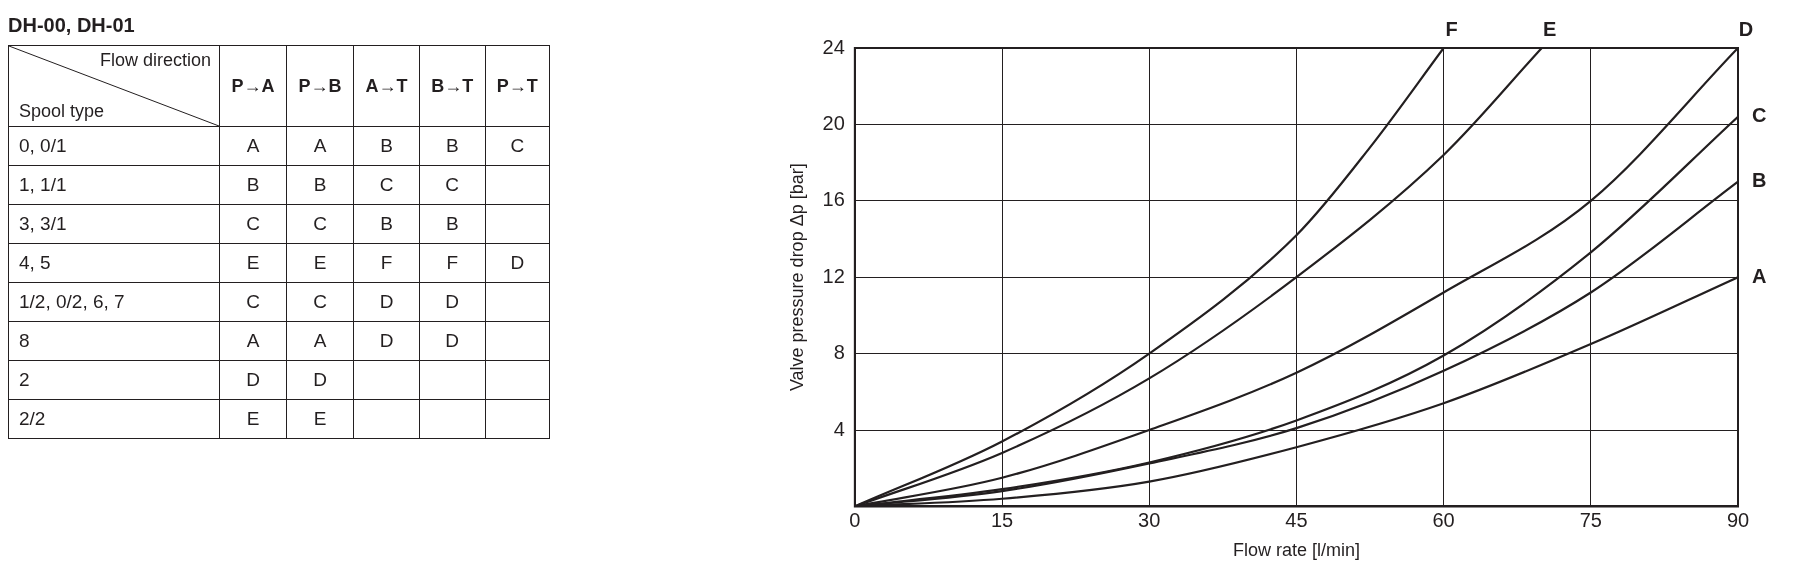 The height and width of the screenshot is (574, 1793). What do you see at coordinates (839, 428) in the screenshot?
I see `y-tick-label: 4` at bounding box center [839, 428].